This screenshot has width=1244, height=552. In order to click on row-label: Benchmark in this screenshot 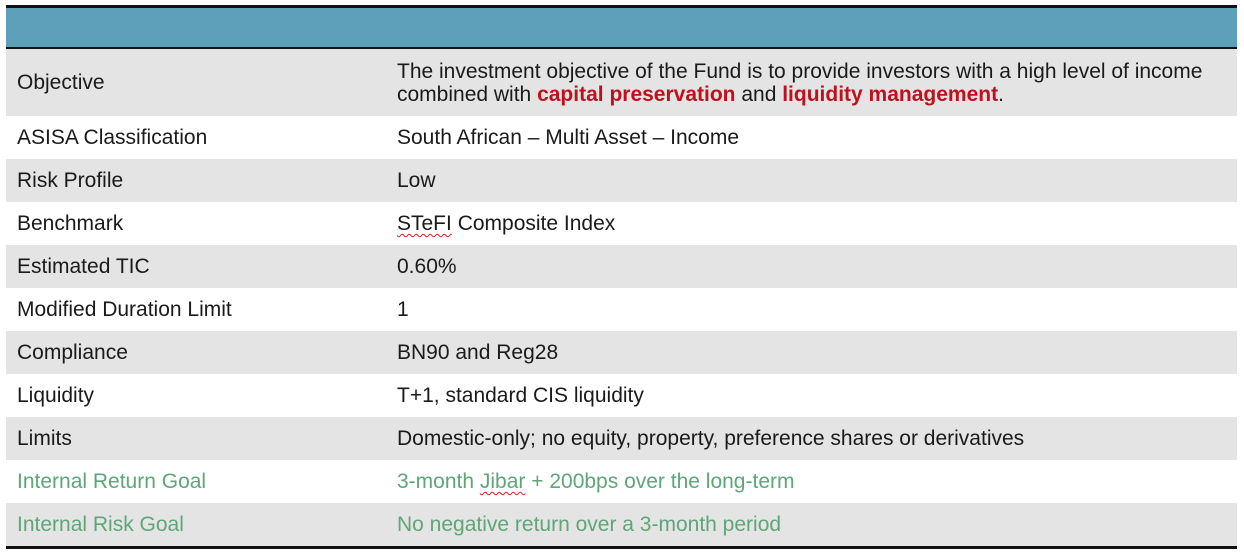, I will do `click(70, 223)`.